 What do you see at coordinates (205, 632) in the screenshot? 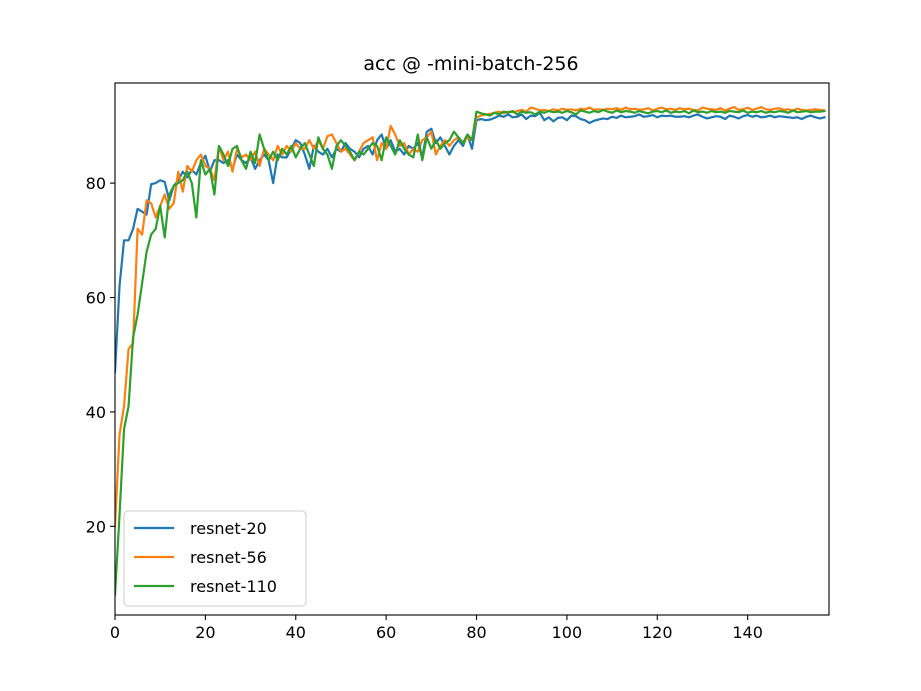
I see `x-tick-label: 20` at bounding box center [205, 632].